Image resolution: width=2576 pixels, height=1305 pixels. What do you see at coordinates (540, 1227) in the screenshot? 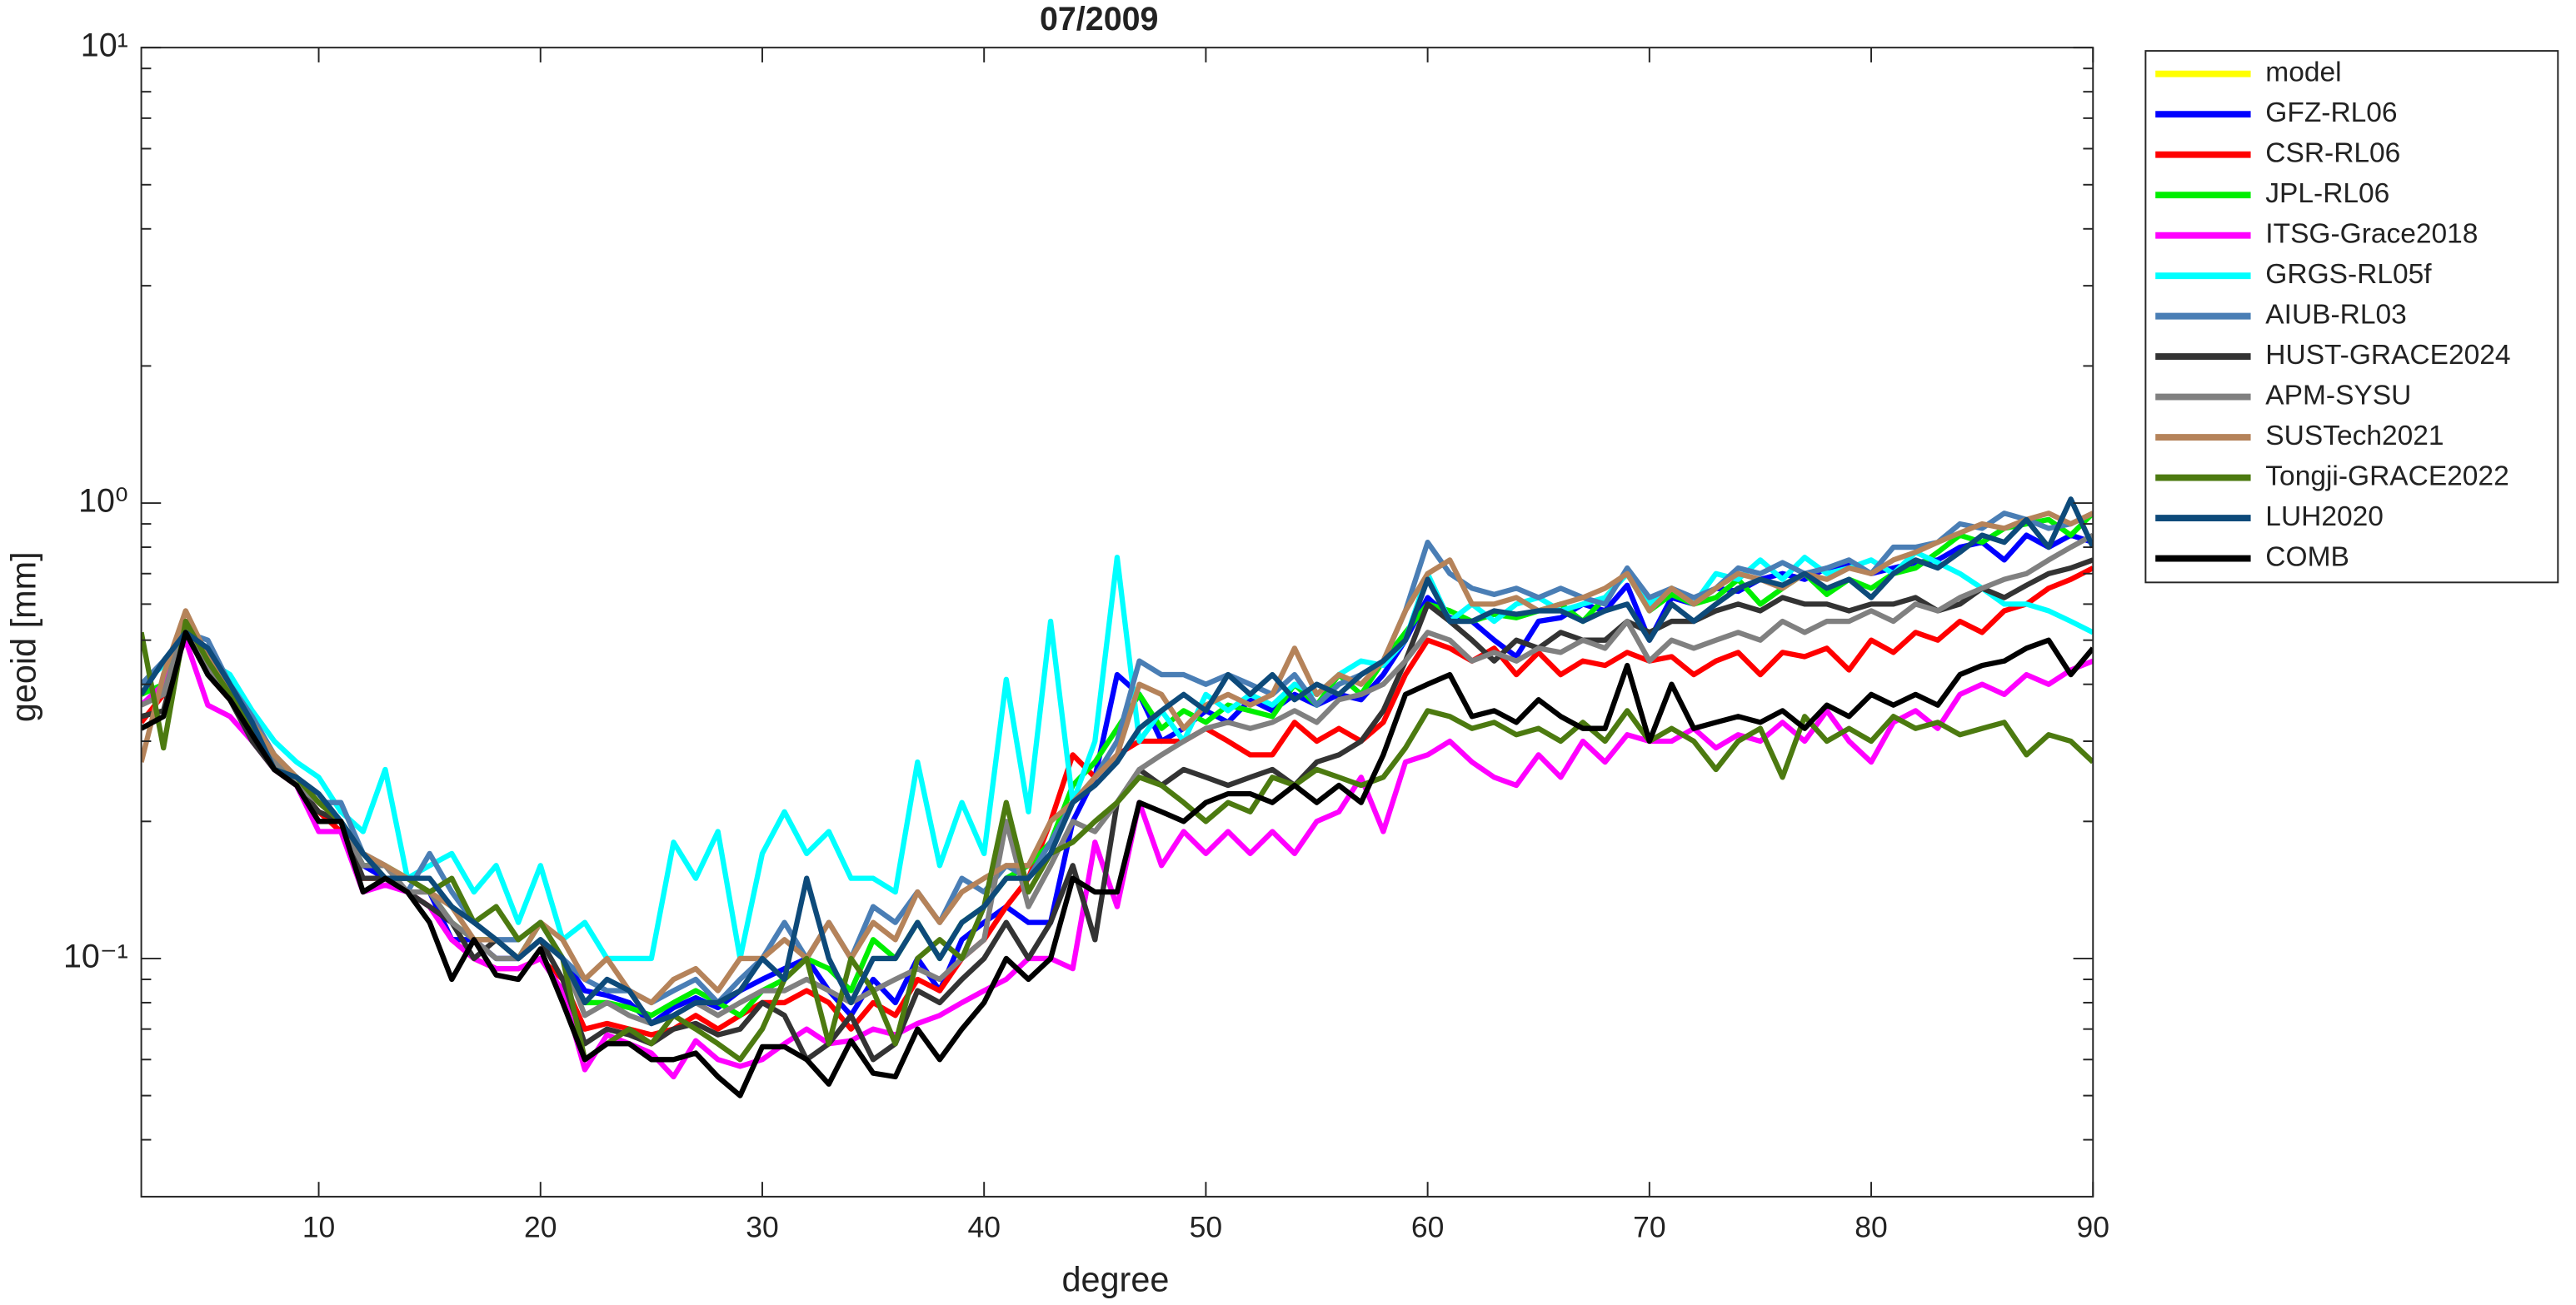
I see `x-tick-label: 20` at bounding box center [540, 1227].